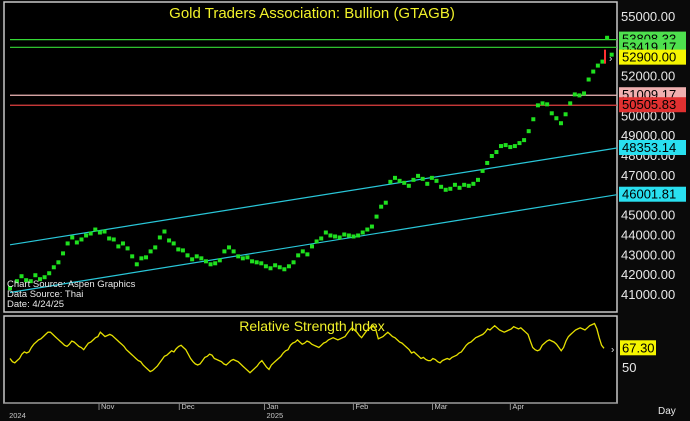 The image size is (690, 421). What do you see at coordinates (648, 16) in the screenshot?
I see `price-tick-label: 55000.00` at bounding box center [648, 16].